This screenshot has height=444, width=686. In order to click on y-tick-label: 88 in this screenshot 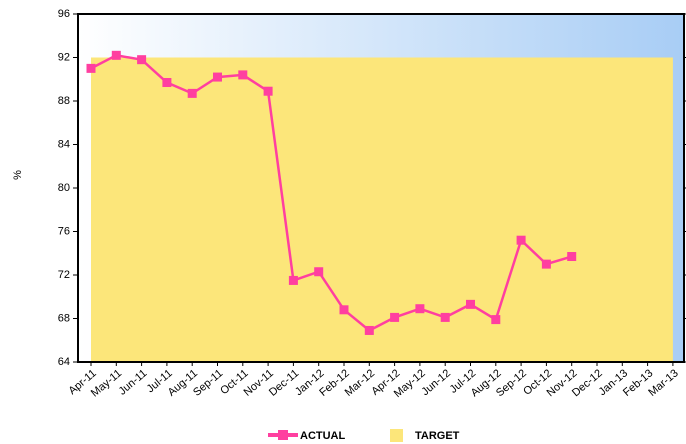, I will do `click(64, 101)`.